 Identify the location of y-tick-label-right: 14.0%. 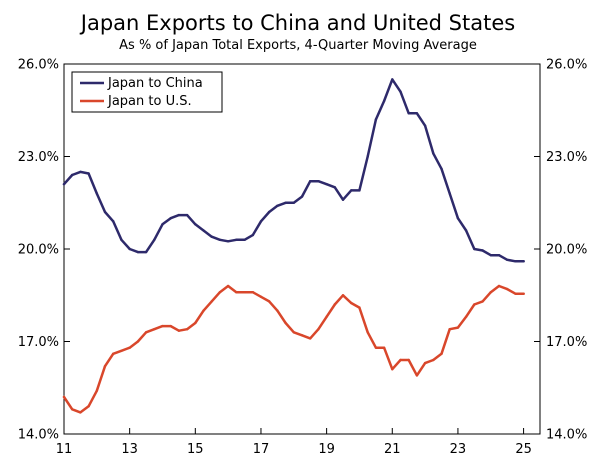
(566, 435).